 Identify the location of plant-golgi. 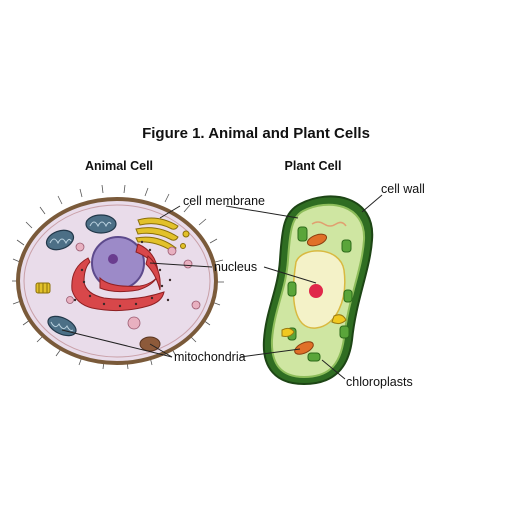
(314, 325).